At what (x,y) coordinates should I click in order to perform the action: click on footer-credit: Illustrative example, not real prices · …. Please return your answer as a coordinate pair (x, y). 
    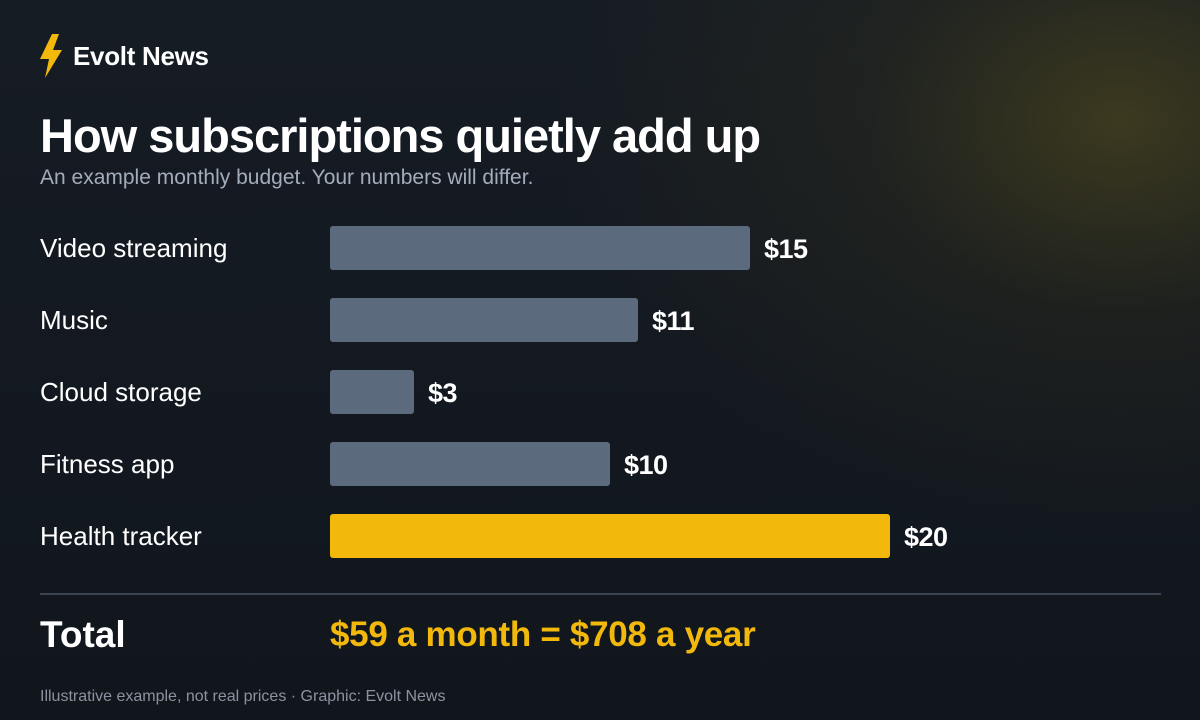
    Looking at the image, I should click on (243, 696).